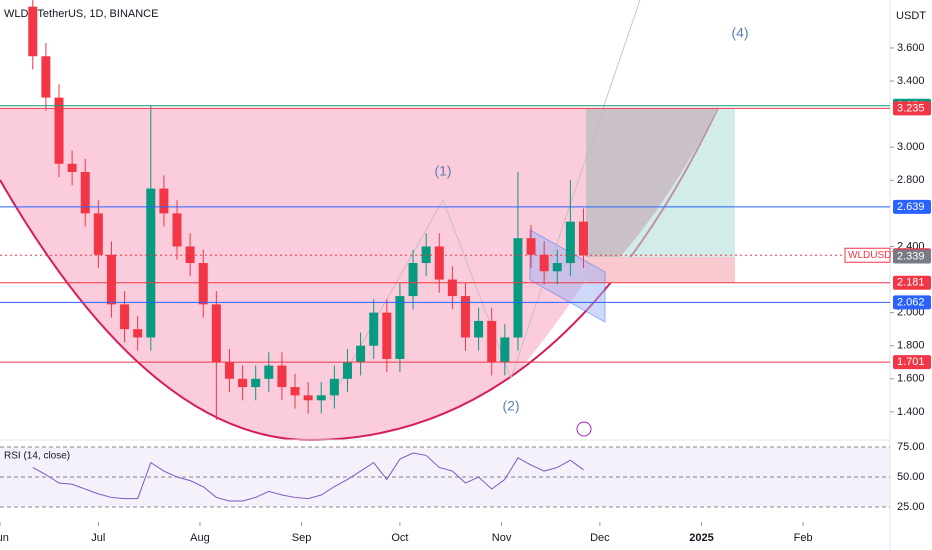  Describe the element at coordinates (98, 538) in the screenshot. I see `x-tick-label: Jul` at that location.